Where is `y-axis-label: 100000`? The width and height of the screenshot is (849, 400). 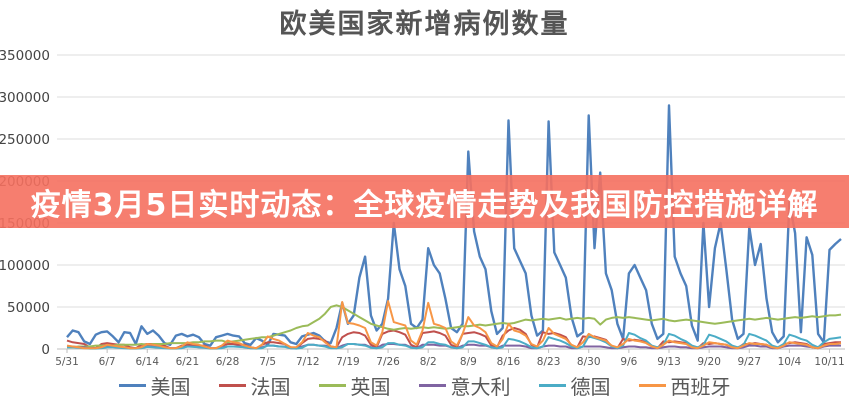
y-axis-label: 100000 is located at coordinates (25, 266).